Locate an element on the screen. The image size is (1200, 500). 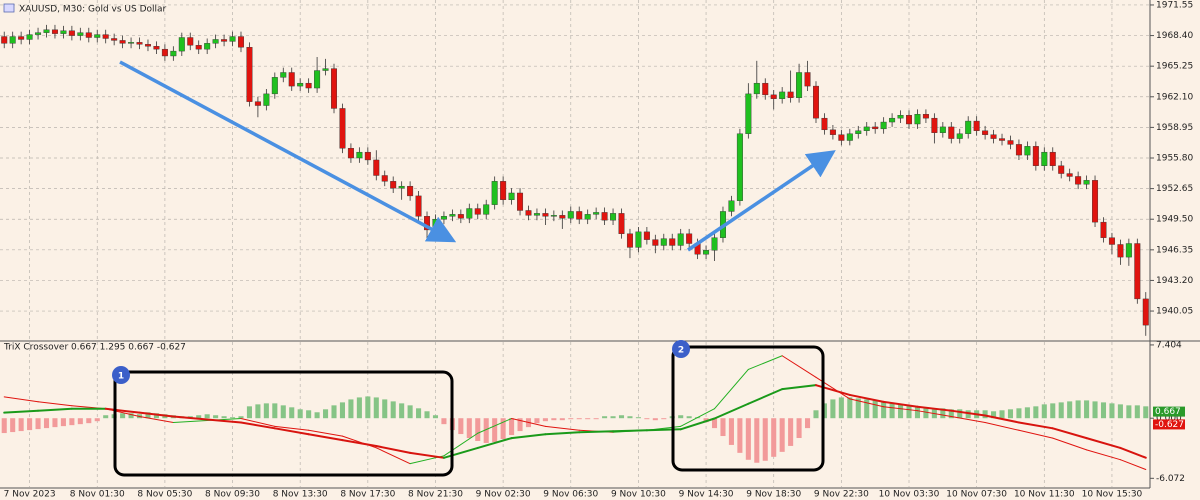
y-tick-label: 1955.80 is located at coordinates (1174, 158).